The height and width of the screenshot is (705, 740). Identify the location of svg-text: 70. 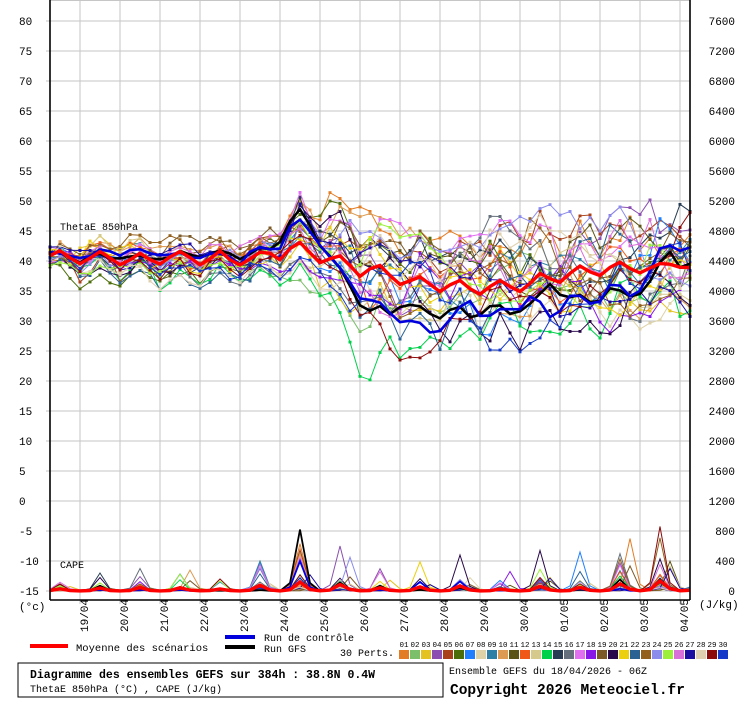
(25, 83).